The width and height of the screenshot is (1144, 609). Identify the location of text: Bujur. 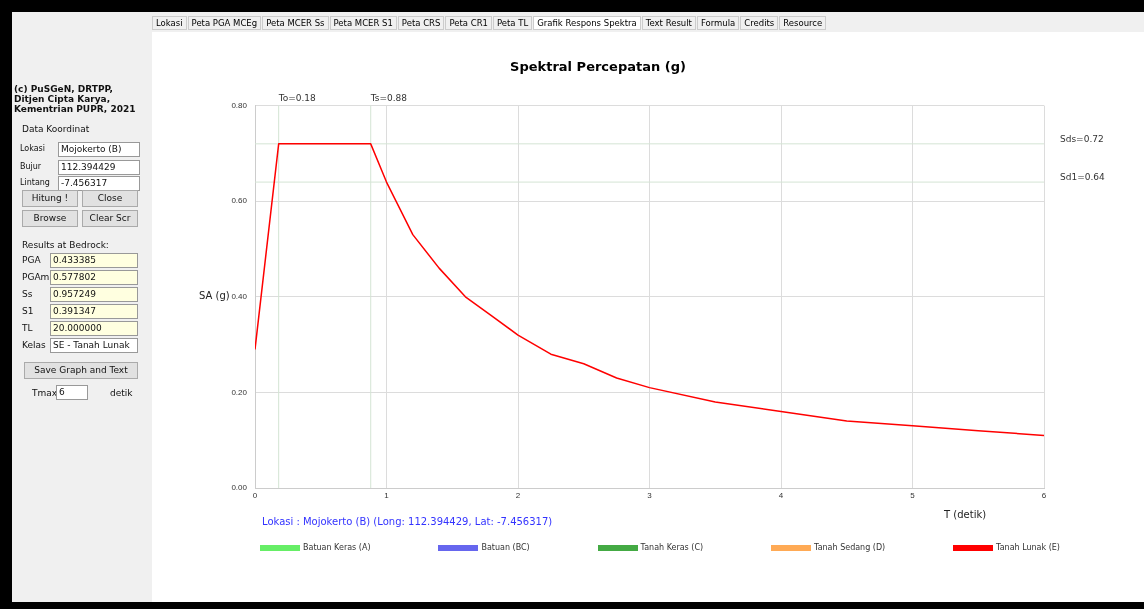
(31, 166).